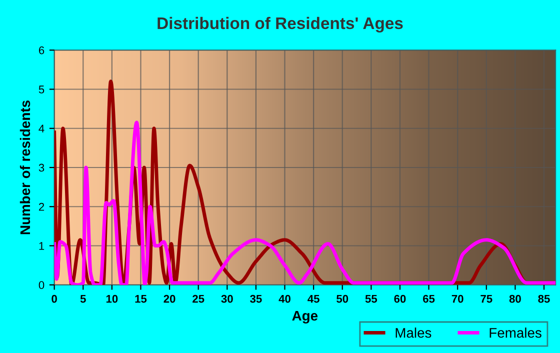 The image size is (560, 353). Describe the element at coordinates (458, 298) in the screenshot. I see `x-tick-label: 70` at that location.